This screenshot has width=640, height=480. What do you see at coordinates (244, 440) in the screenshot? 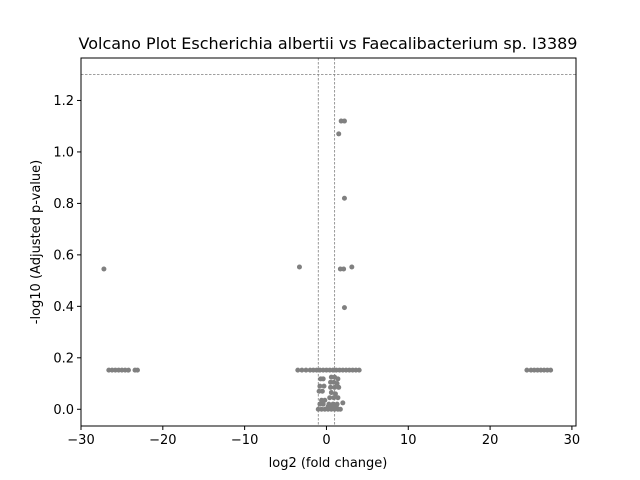
I see `x-tick-label: −10` at bounding box center [244, 440].